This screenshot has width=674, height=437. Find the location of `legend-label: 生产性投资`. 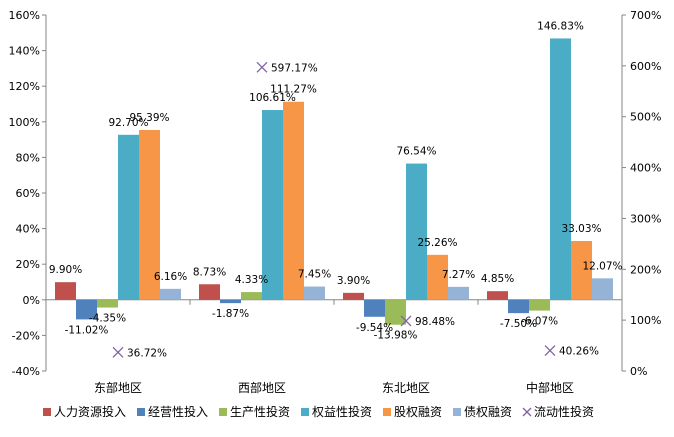

legend-label: 生产性投资 is located at coordinates (260, 411).